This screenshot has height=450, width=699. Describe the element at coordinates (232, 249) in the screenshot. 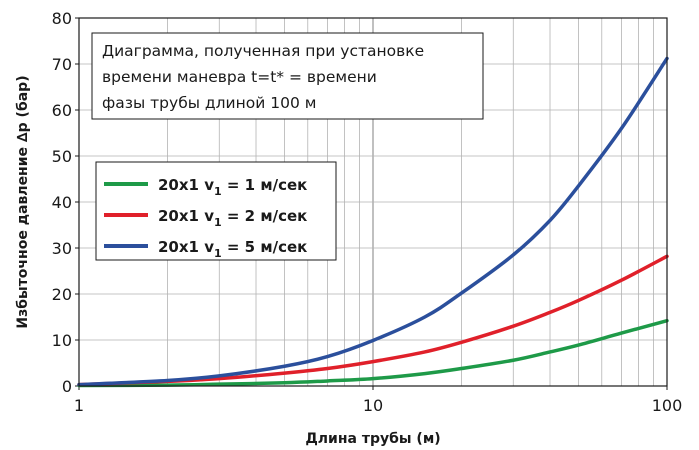

I see `legend-label-3: 20x1 v1 = 5 м/сек` at that location.